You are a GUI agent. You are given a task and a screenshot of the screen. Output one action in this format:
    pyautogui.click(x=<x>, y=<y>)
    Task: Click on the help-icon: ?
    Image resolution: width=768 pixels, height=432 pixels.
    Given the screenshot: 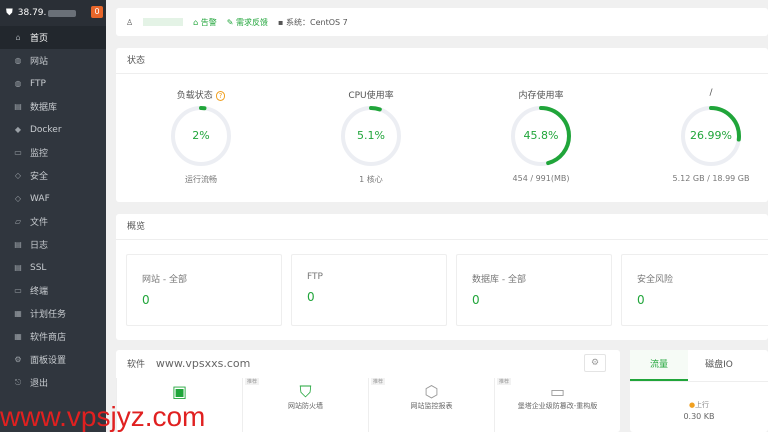 What is the action you would take?
    pyautogui.click(x=220, y=96)
    